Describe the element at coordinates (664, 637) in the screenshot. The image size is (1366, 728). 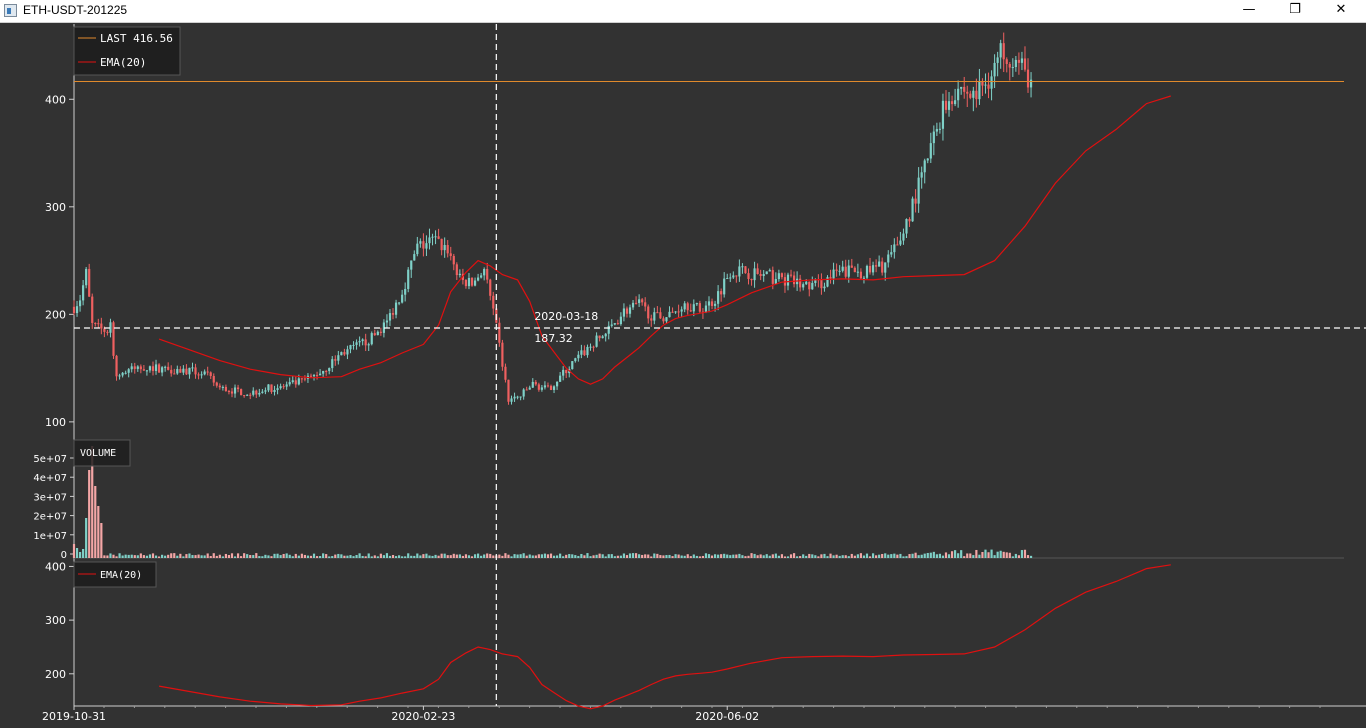
I see `ema-line-ema-panel` at that location.